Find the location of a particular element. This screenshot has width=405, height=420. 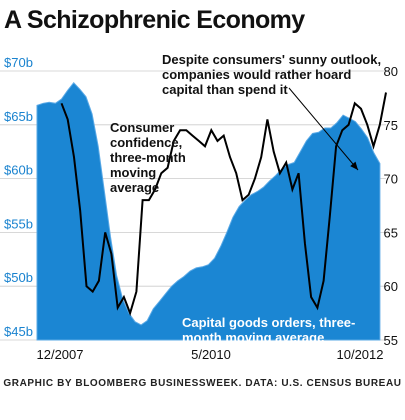

area-series-label: month moving average is located at coordinates (253, 337).